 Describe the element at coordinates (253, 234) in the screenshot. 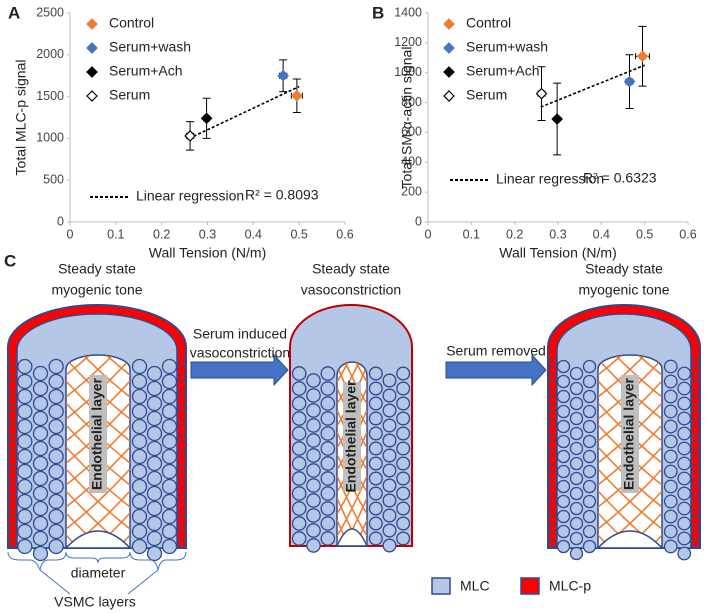

I see `x-tick-label: 0.4` at that location.